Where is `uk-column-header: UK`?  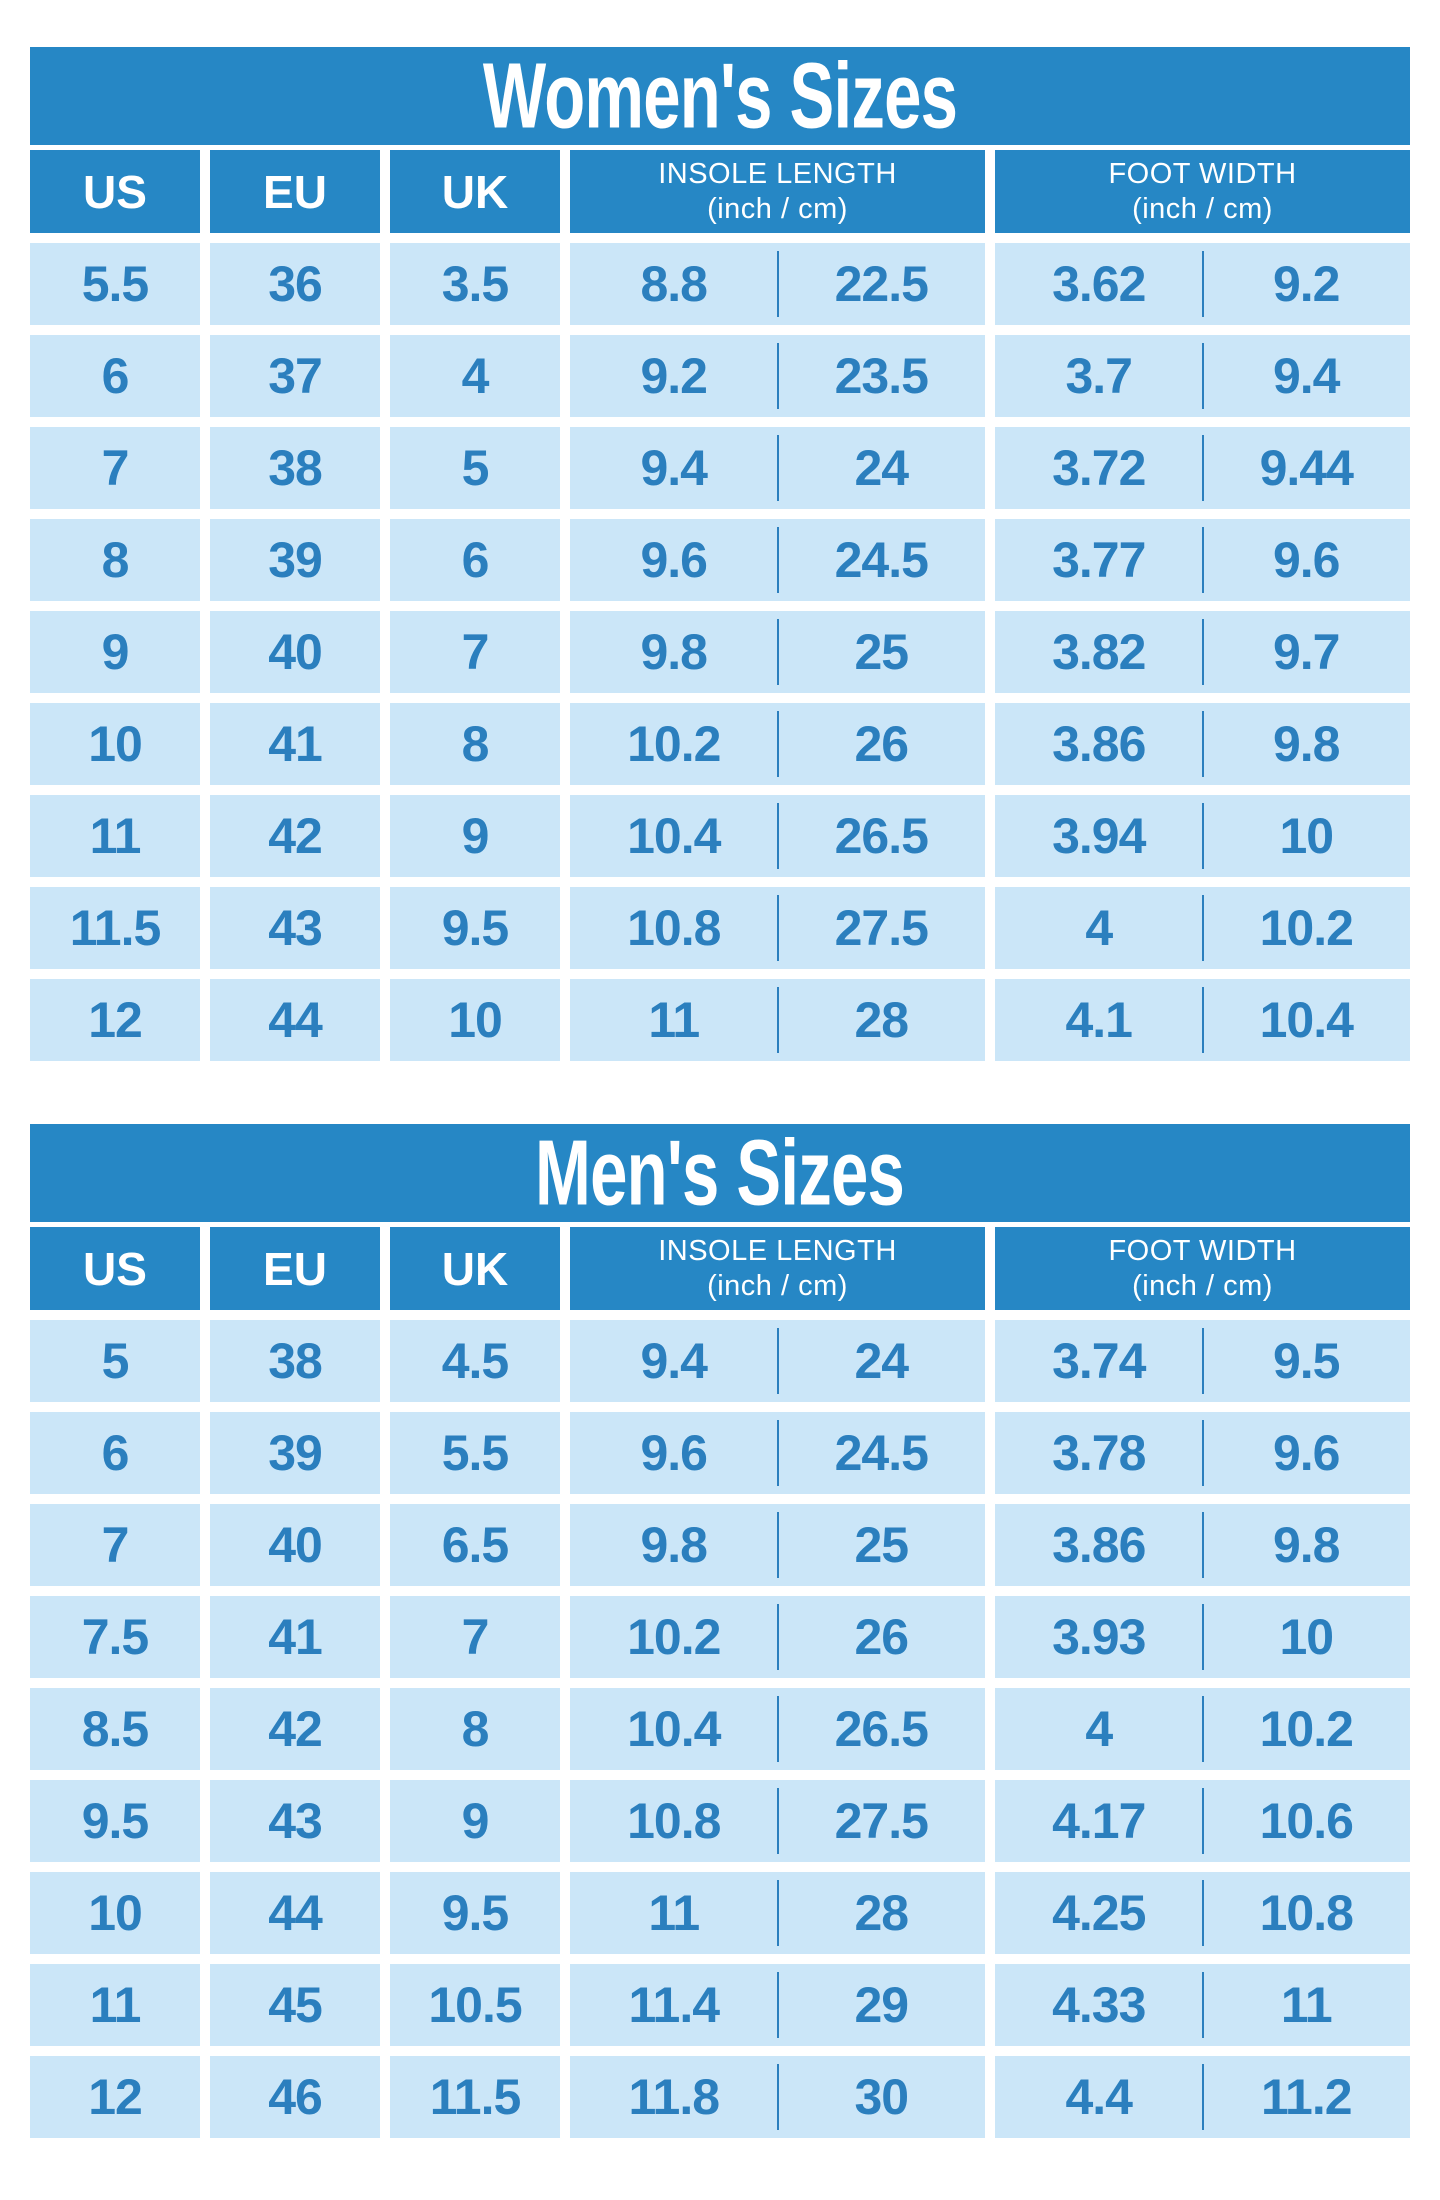 uk-column-header: UK is located at coordinates (475, 1268).